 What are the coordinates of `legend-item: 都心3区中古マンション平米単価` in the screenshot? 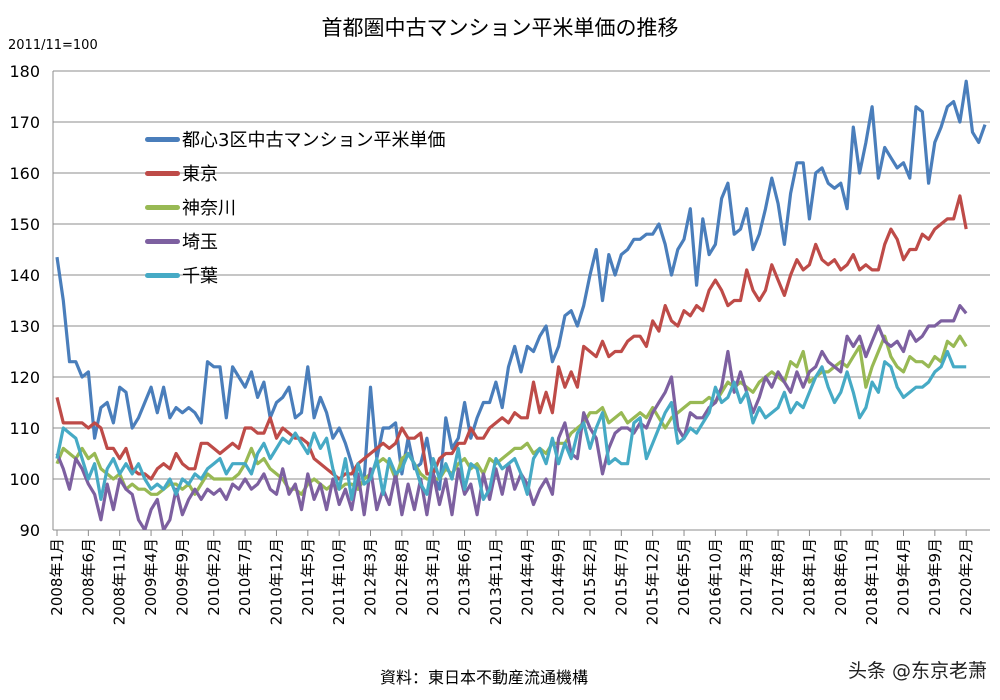 It's located at (295, 139).